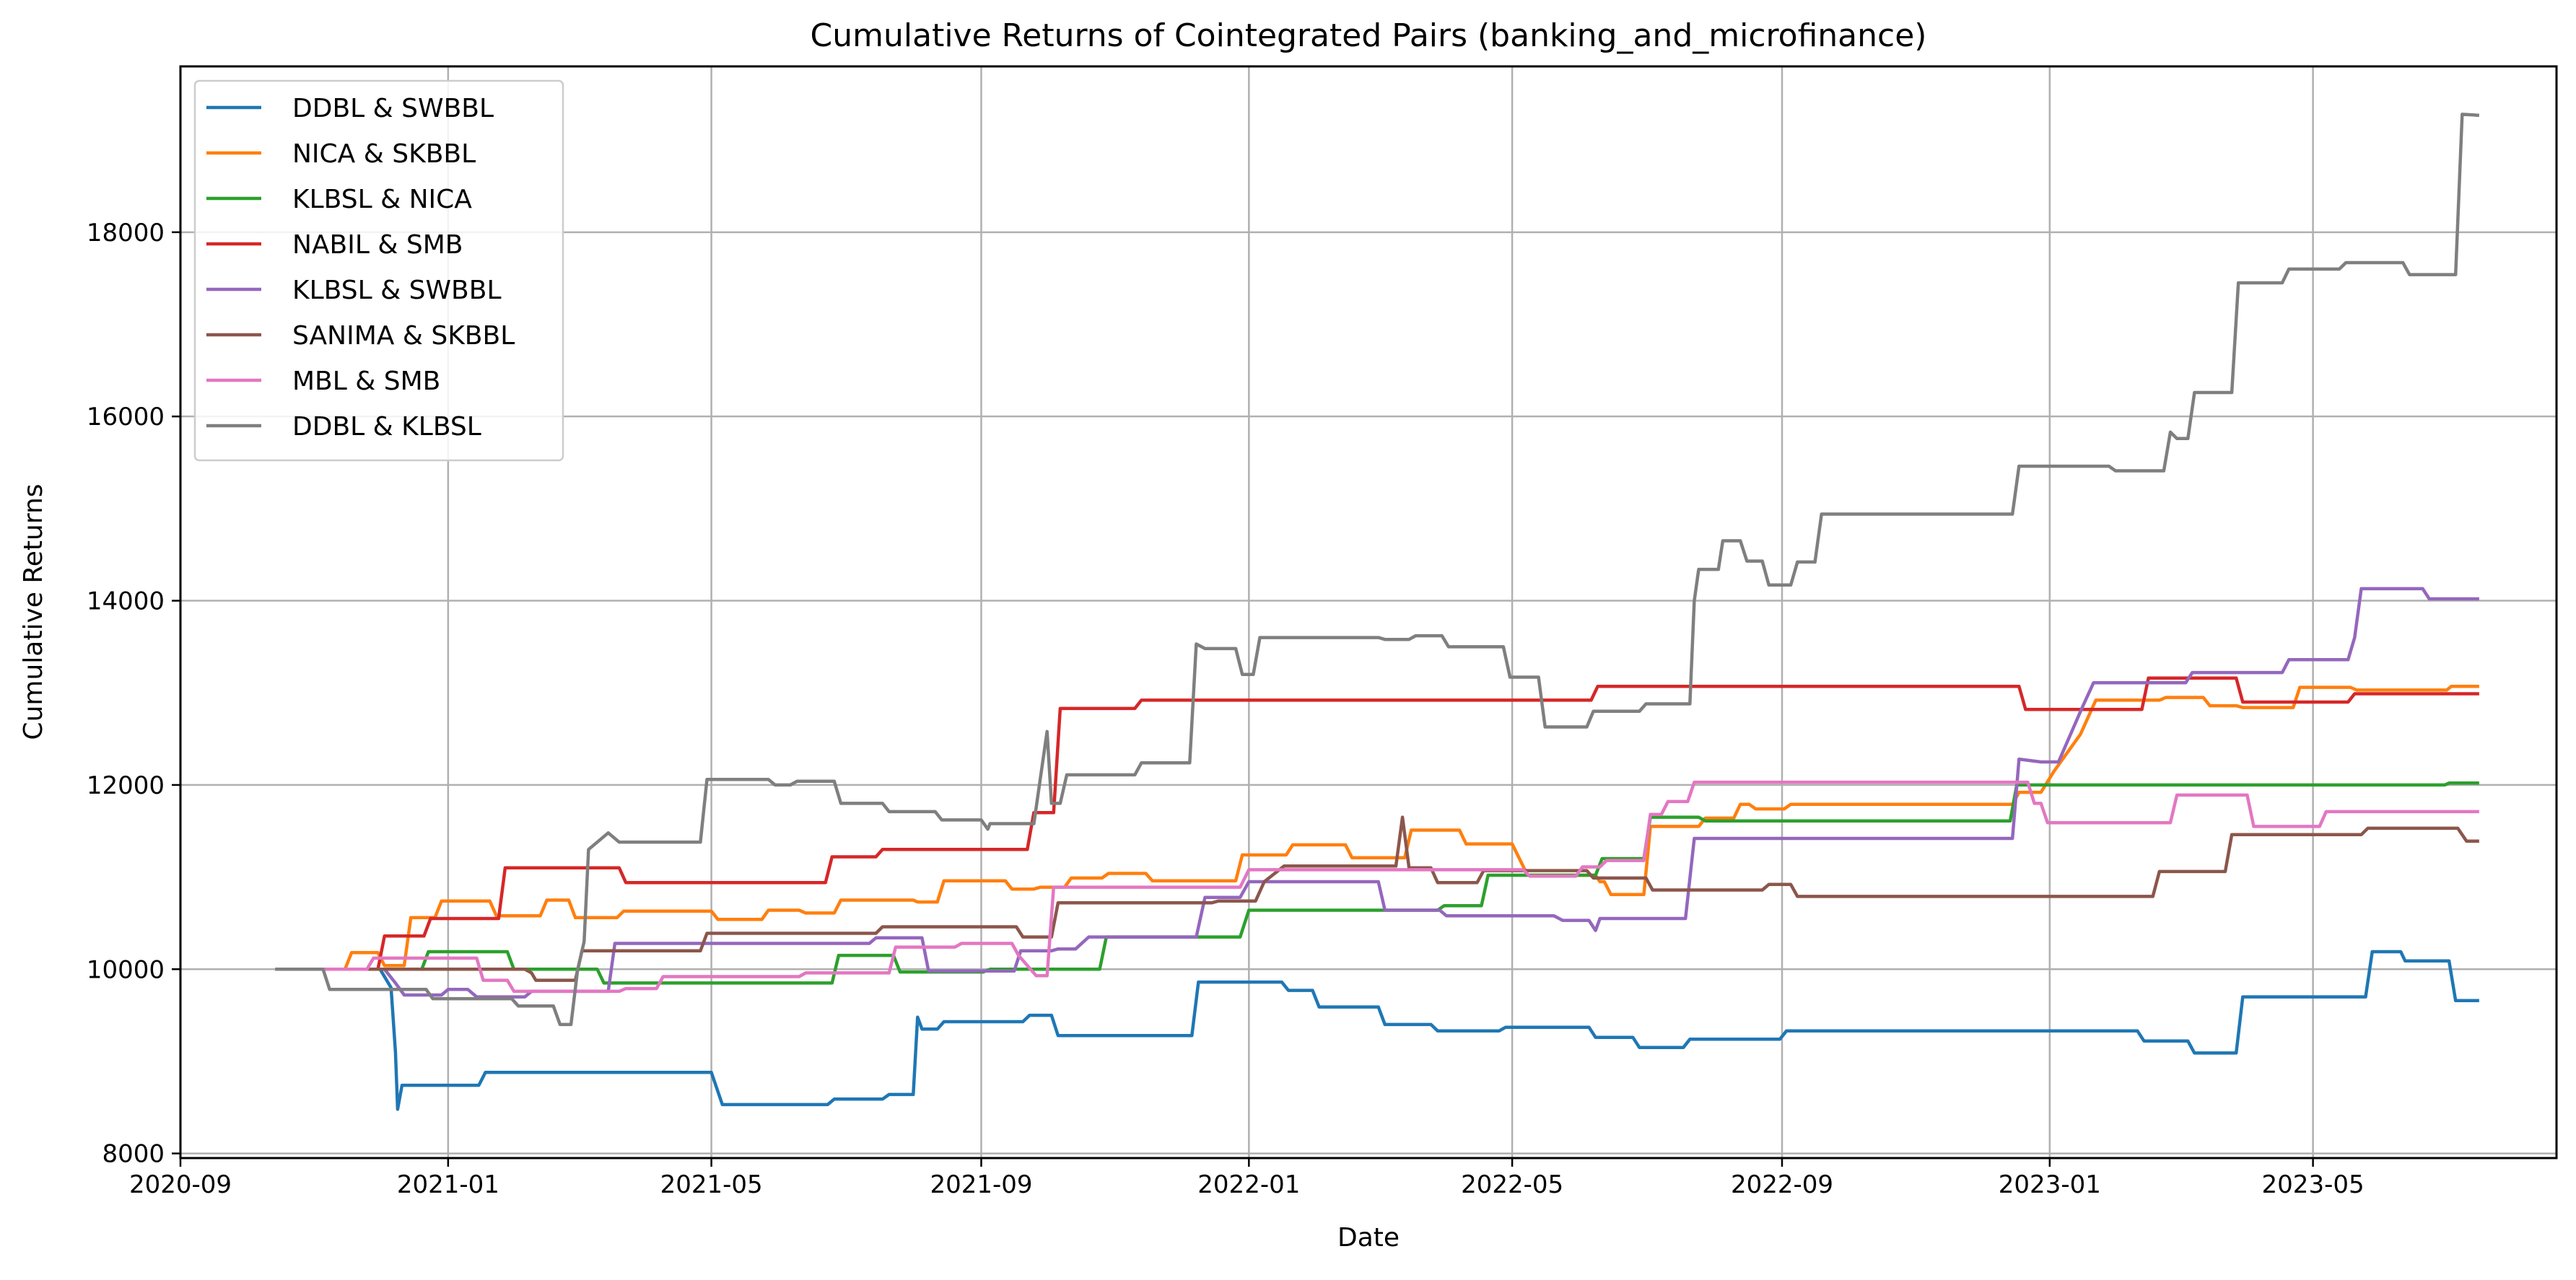 This screenshot has width=2576, height=1280. I want to click on y-tick-label: 16000, so click(126, 417).